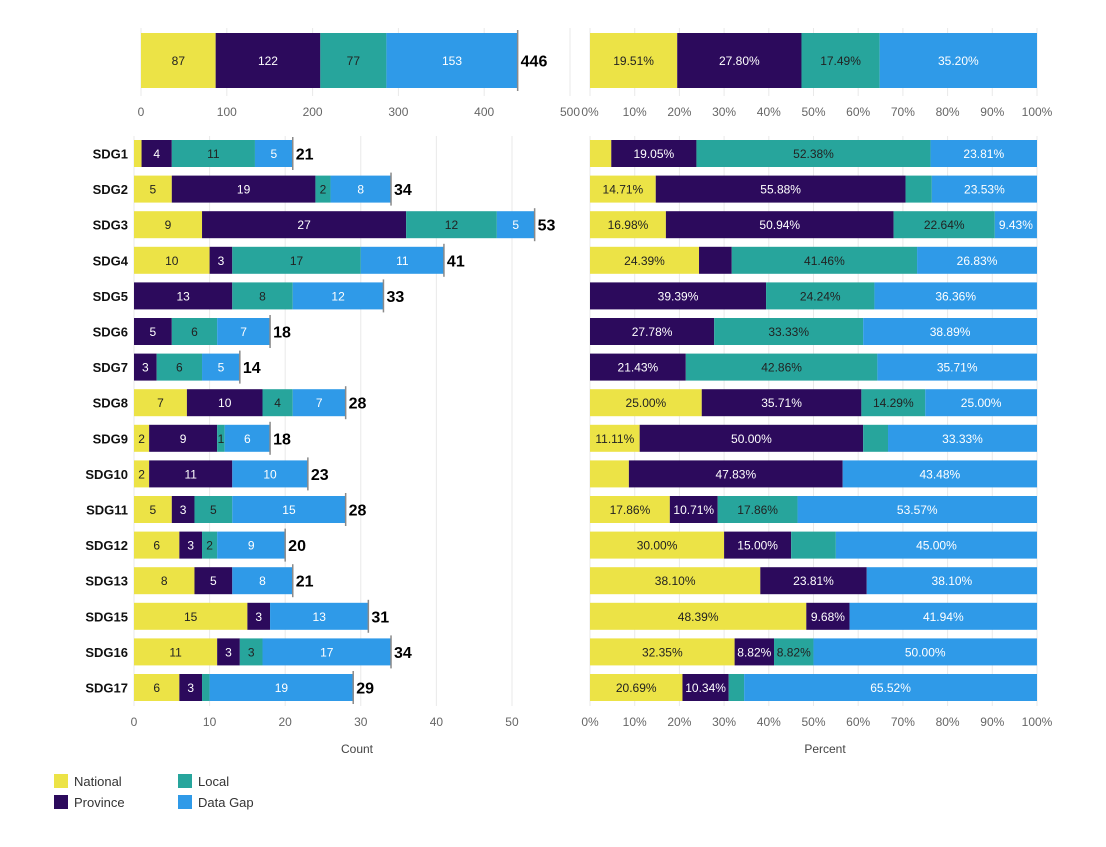 The width and height of the screenshot is (1106, 847). I want to click on total_count-bar-datagap, so click(452, 60).